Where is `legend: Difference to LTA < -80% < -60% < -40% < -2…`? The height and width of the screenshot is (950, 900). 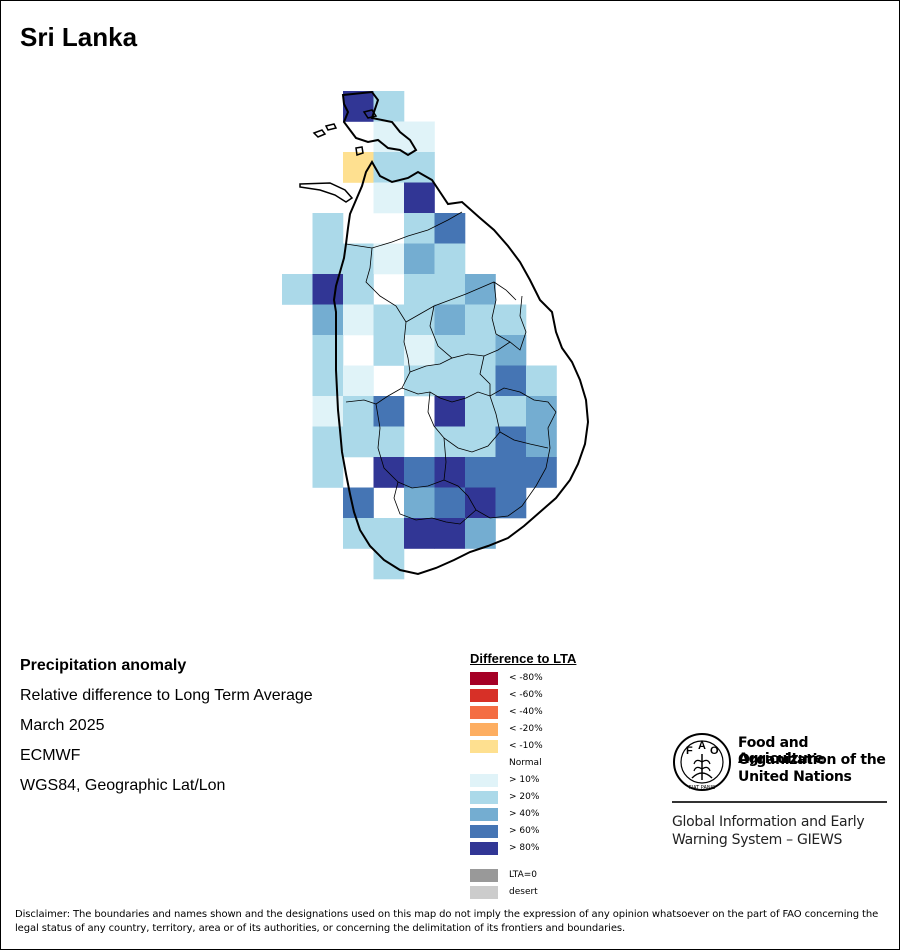
legend: Difference to LTA < -80% < -60% < -40% < -2… is located at coordinates (550, 775).